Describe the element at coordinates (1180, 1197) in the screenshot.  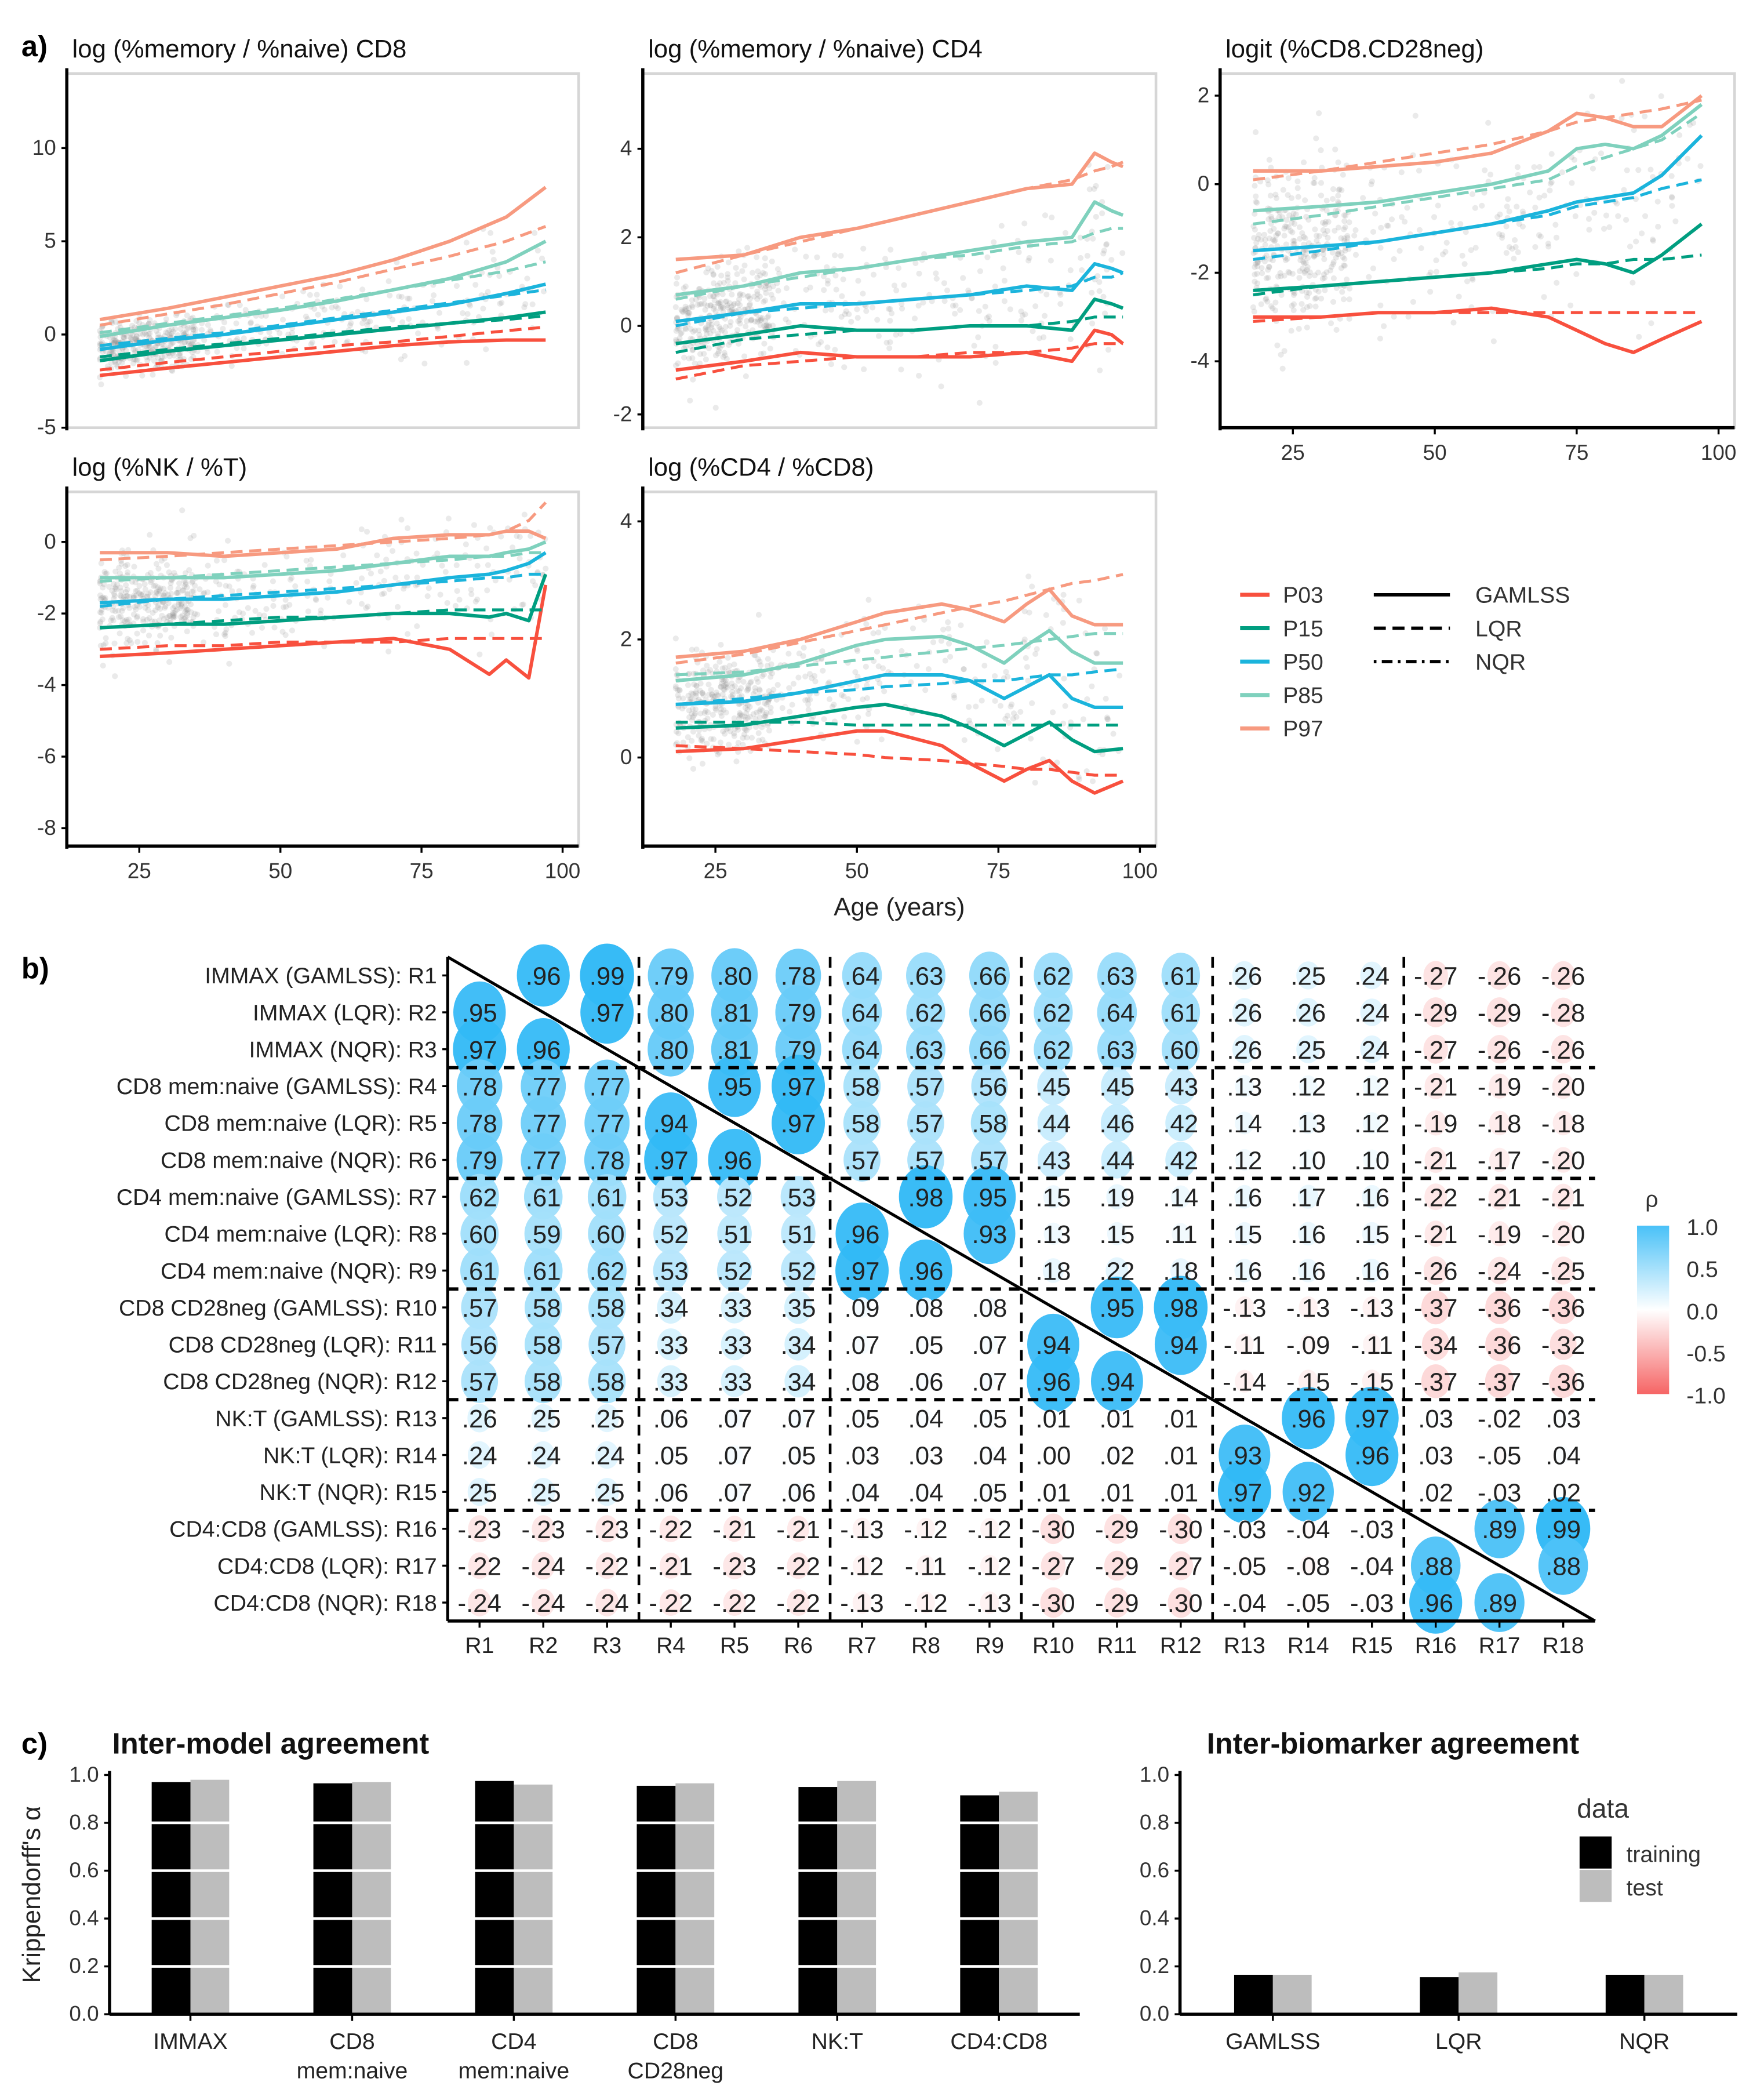
I see `cell-value: .14` at that location.